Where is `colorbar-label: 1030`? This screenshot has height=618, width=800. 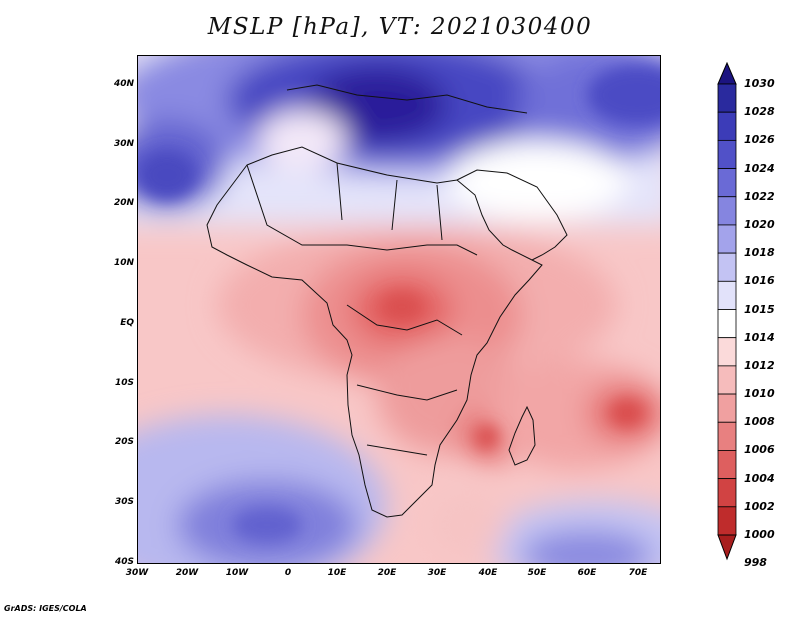
colorbar-label: 1030 is located at coordinates (759, 83).